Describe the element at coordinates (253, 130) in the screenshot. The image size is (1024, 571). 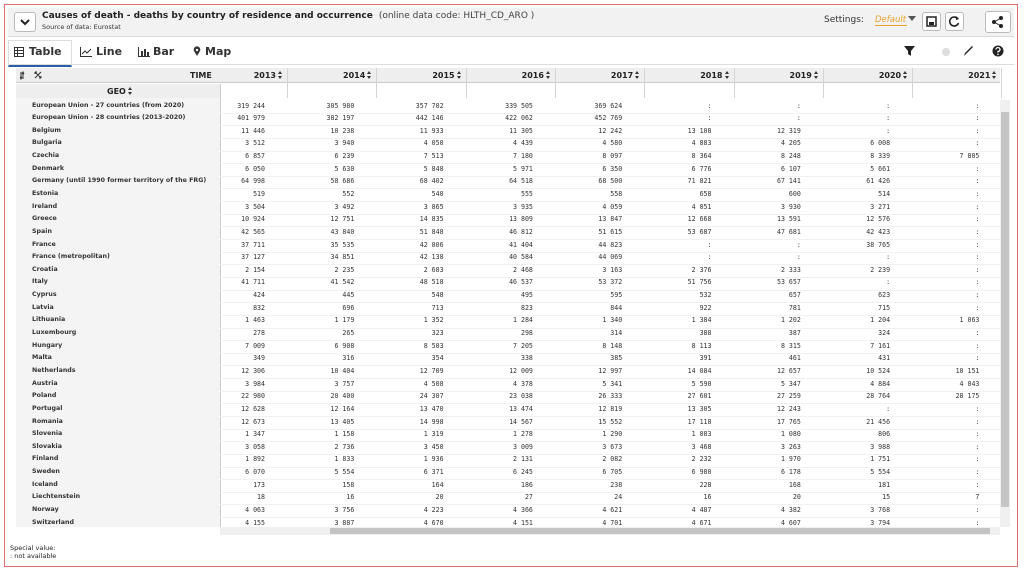
I see `cell-value: 11 446` at that location.